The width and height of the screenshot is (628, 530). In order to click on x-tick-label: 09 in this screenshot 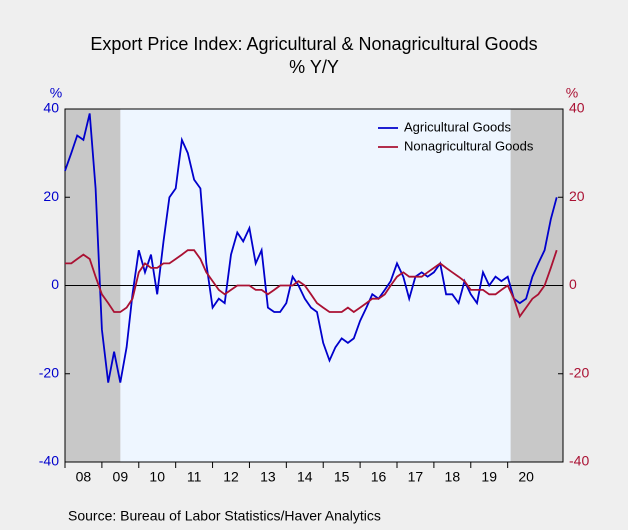, I will do `click(121, 477)`.